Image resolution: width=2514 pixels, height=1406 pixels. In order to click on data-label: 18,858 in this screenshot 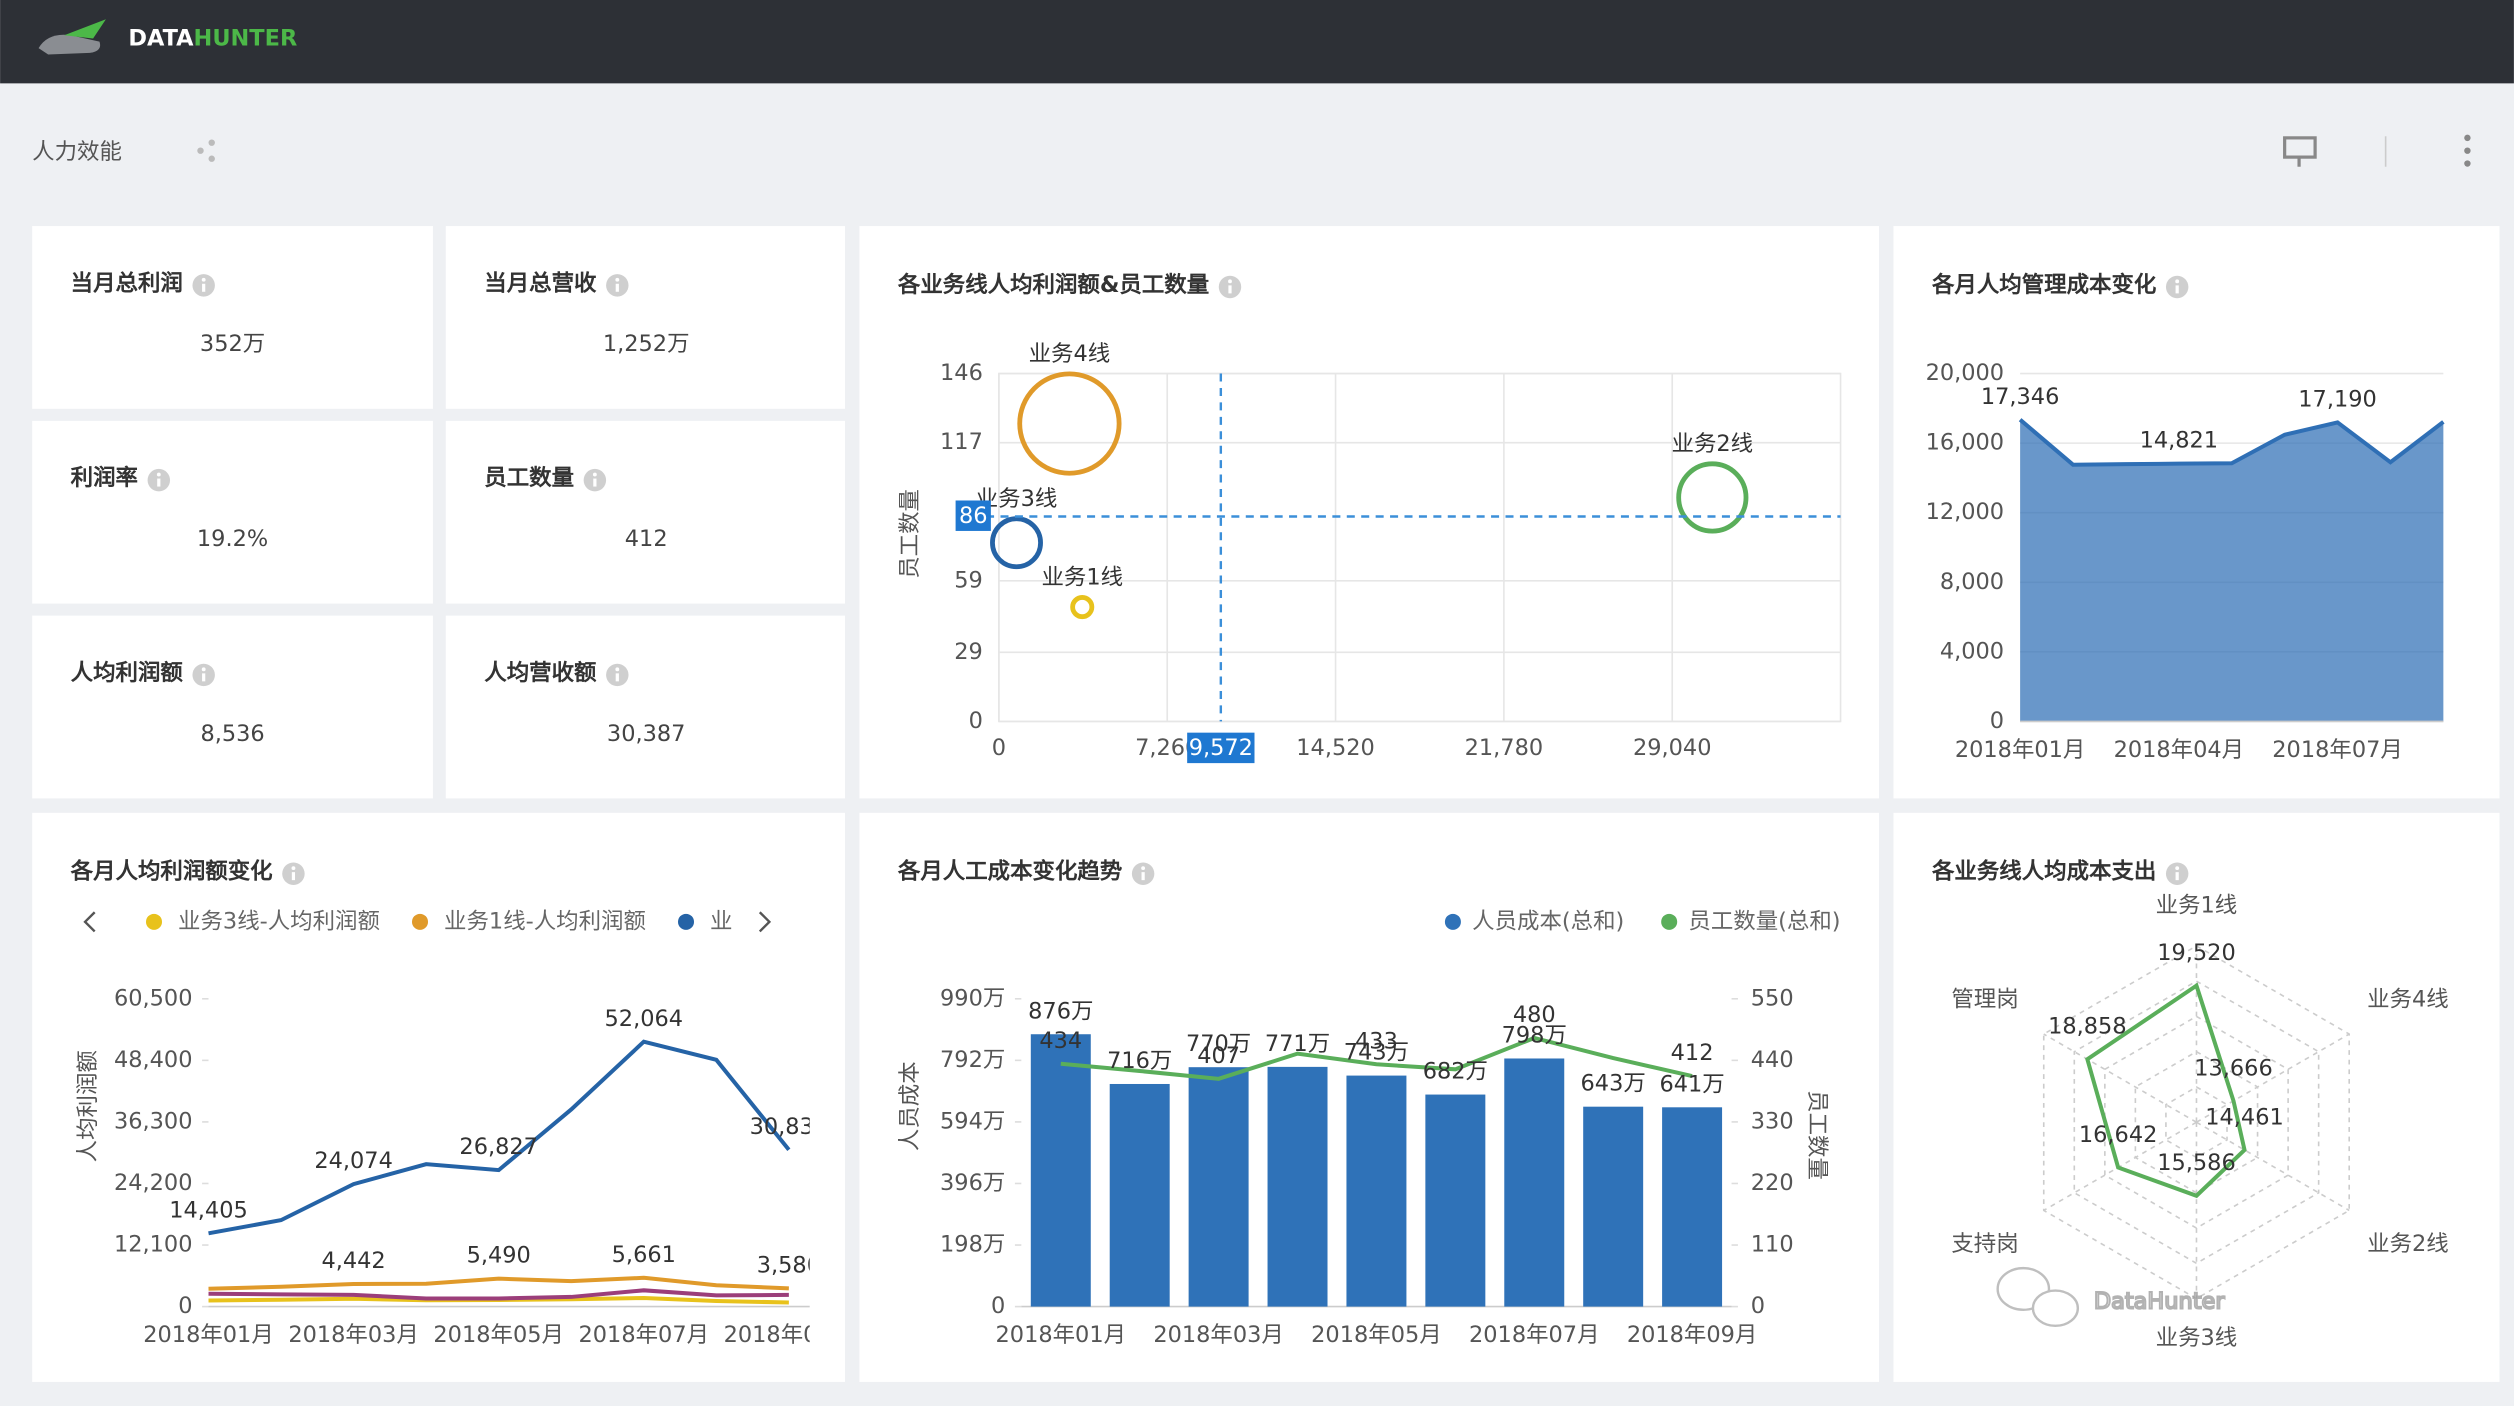, I will do `click(2087, 1027)`.